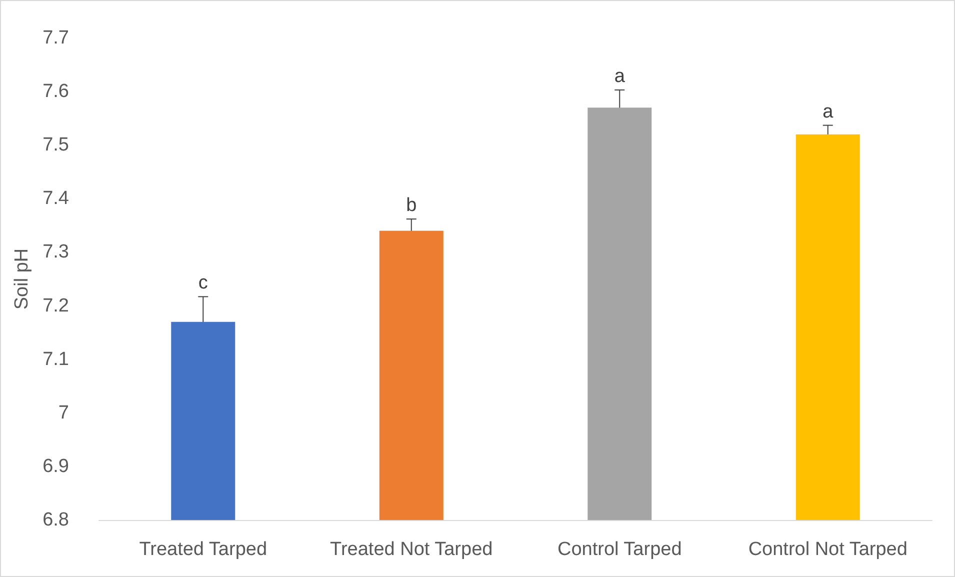  I want to click on y-tick-label: 7.6, so click(55, 91).